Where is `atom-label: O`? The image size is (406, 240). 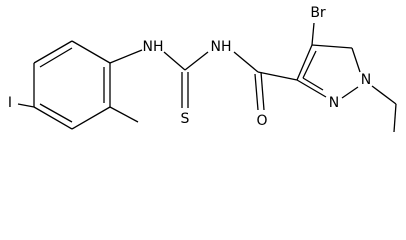
atom-label: O is located at coordinates (261, 121).